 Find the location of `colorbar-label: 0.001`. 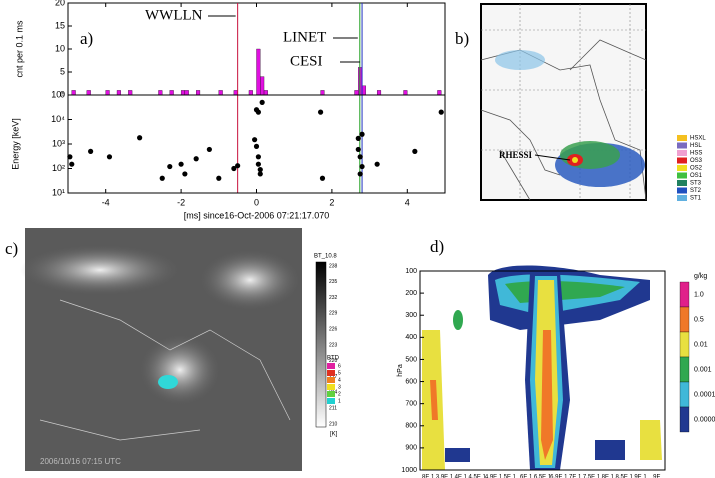

colorbar-label: 0.001 is located at coordinates (703, 369).